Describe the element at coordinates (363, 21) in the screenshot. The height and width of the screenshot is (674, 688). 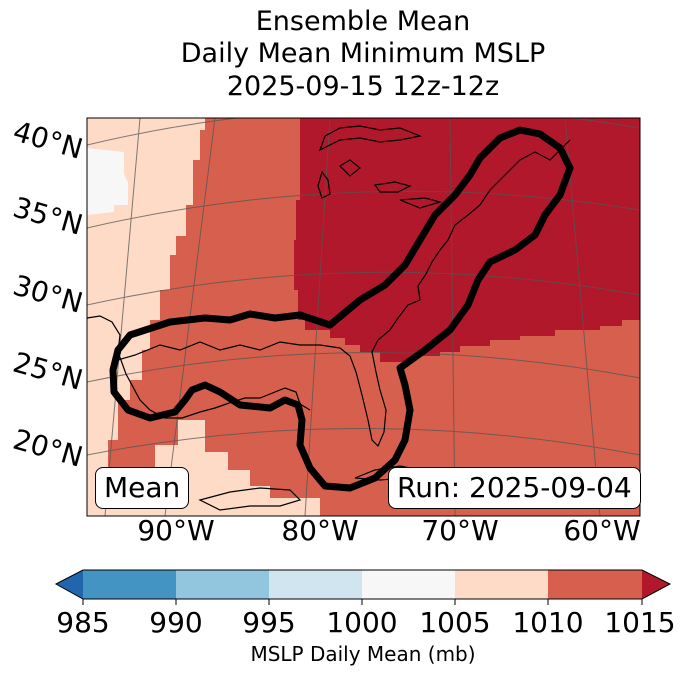
I see `title-line-1: Ensemble Mean` at that location.